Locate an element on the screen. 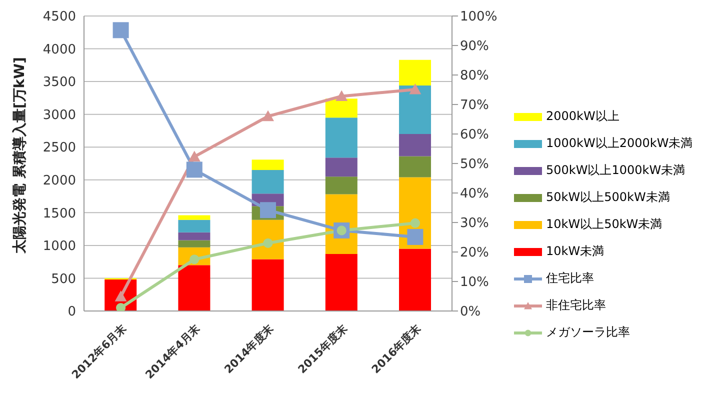 Image resolution: width=721 pixels, height=401 pixels. y-tick-label: 3500 is located at coordinates (59, 82).